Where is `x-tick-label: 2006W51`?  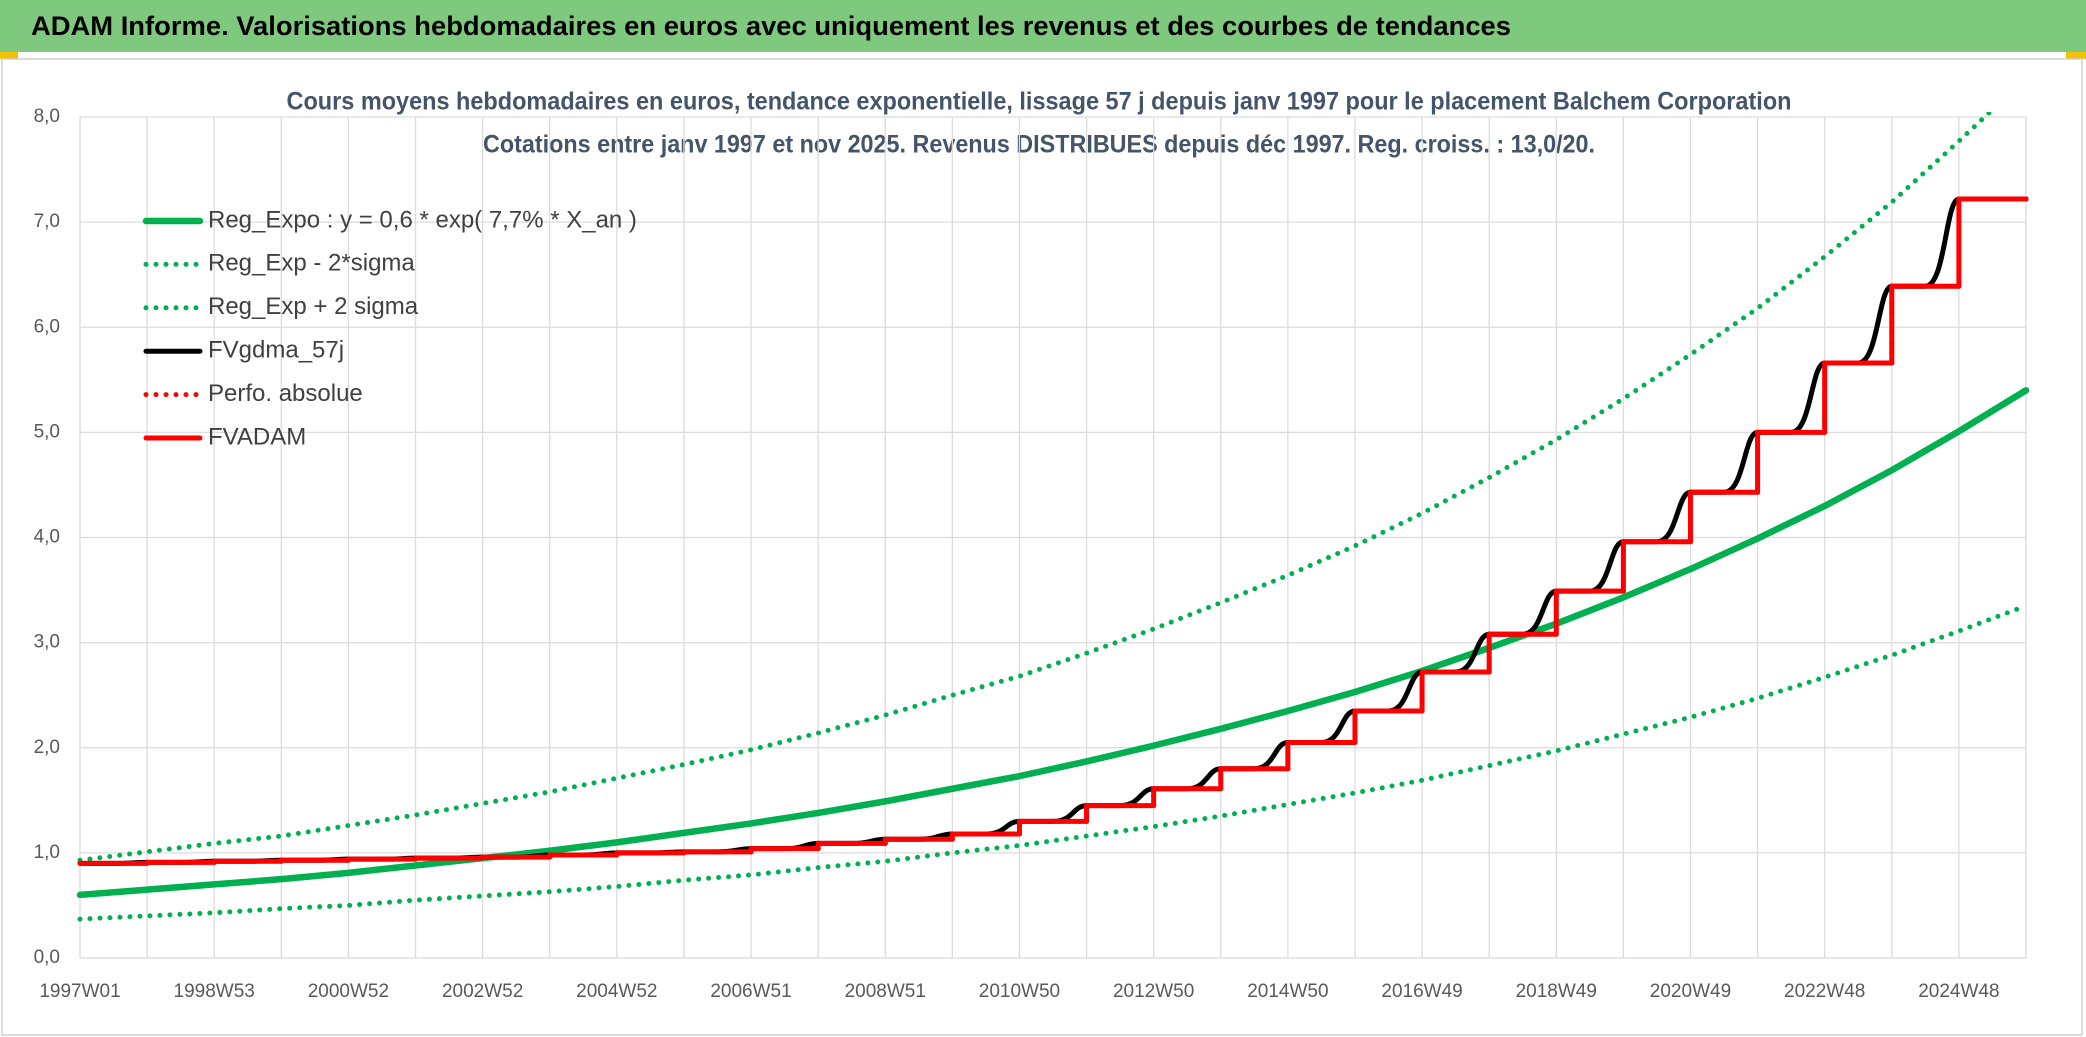 x-tick-label: 2006W51 is located at coordinates (750, 991).